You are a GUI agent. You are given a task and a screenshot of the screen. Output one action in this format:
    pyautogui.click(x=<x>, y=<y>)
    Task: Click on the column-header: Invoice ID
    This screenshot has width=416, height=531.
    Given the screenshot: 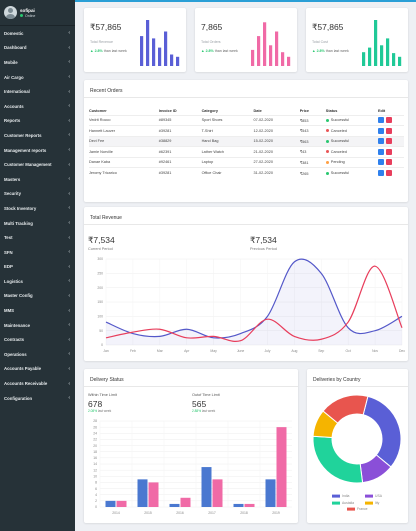 What is the action you would take?
    pyautogui.click(x=167, y=110)
    